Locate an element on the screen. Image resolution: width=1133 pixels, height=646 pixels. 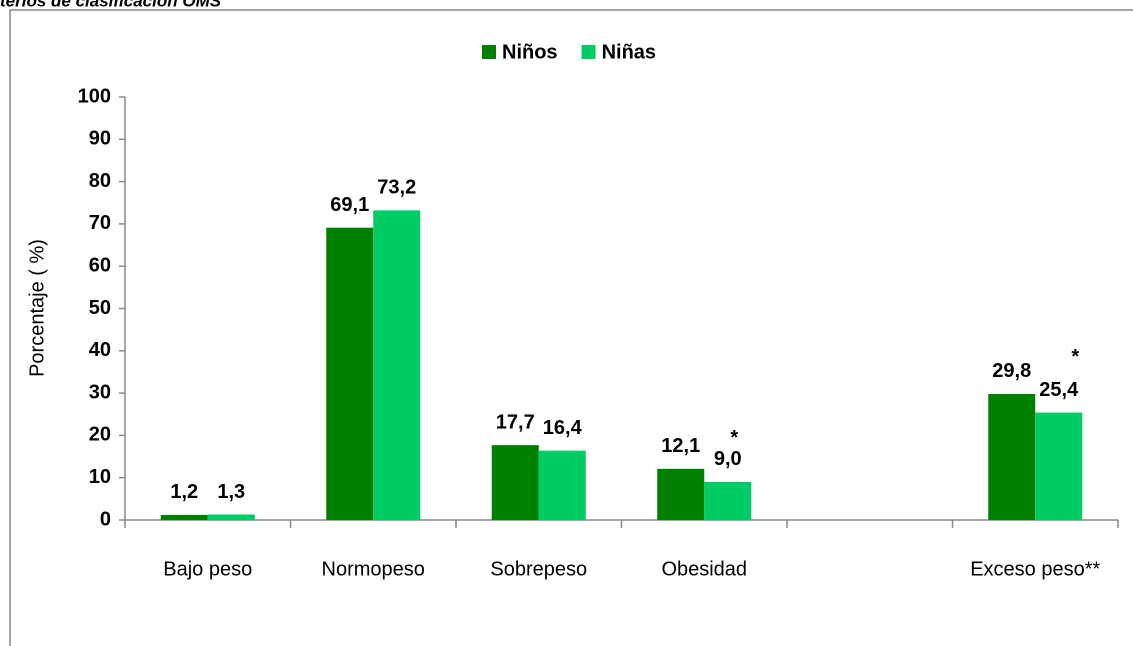
y-tick-label: 20 is located at coordinates (100, 435).